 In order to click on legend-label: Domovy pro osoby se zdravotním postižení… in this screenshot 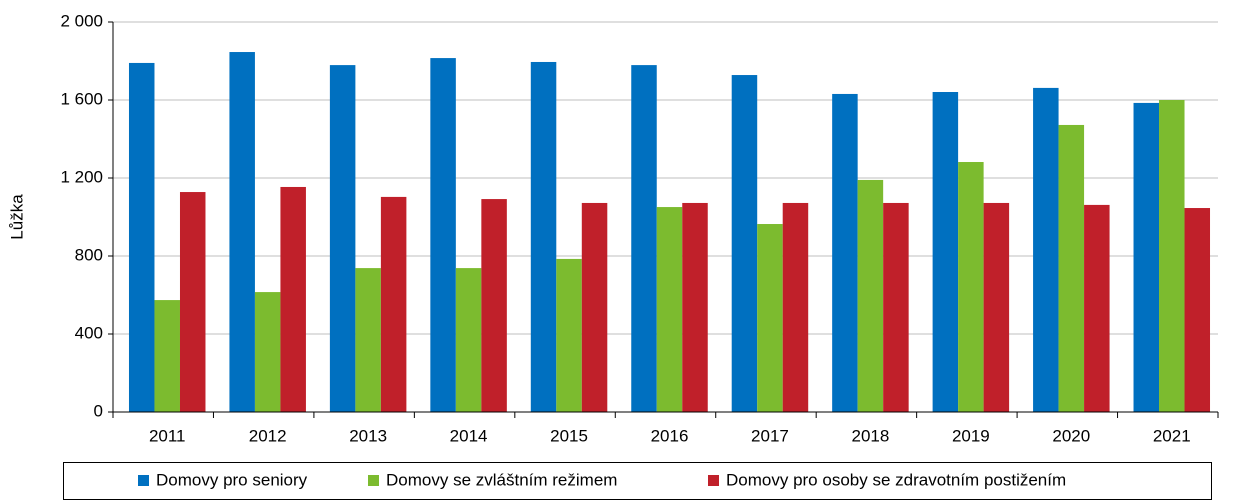, I will do `click(896, 479)`.